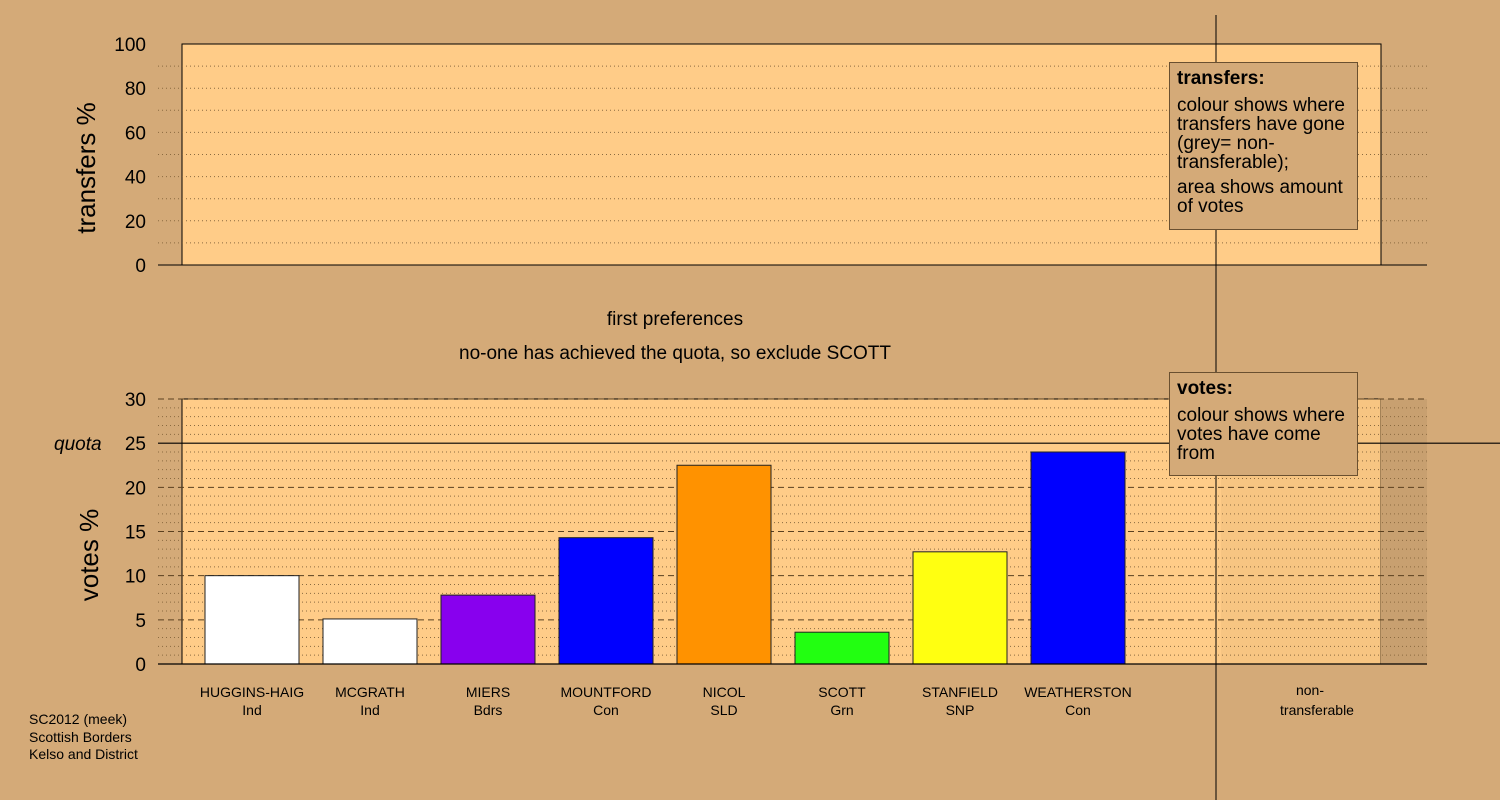 Image resolution: width=1500 pixels, height=800 pixels. Describe the element at coordinates (724, 564) in the screenshot. I see `bar-nicol` at that location.